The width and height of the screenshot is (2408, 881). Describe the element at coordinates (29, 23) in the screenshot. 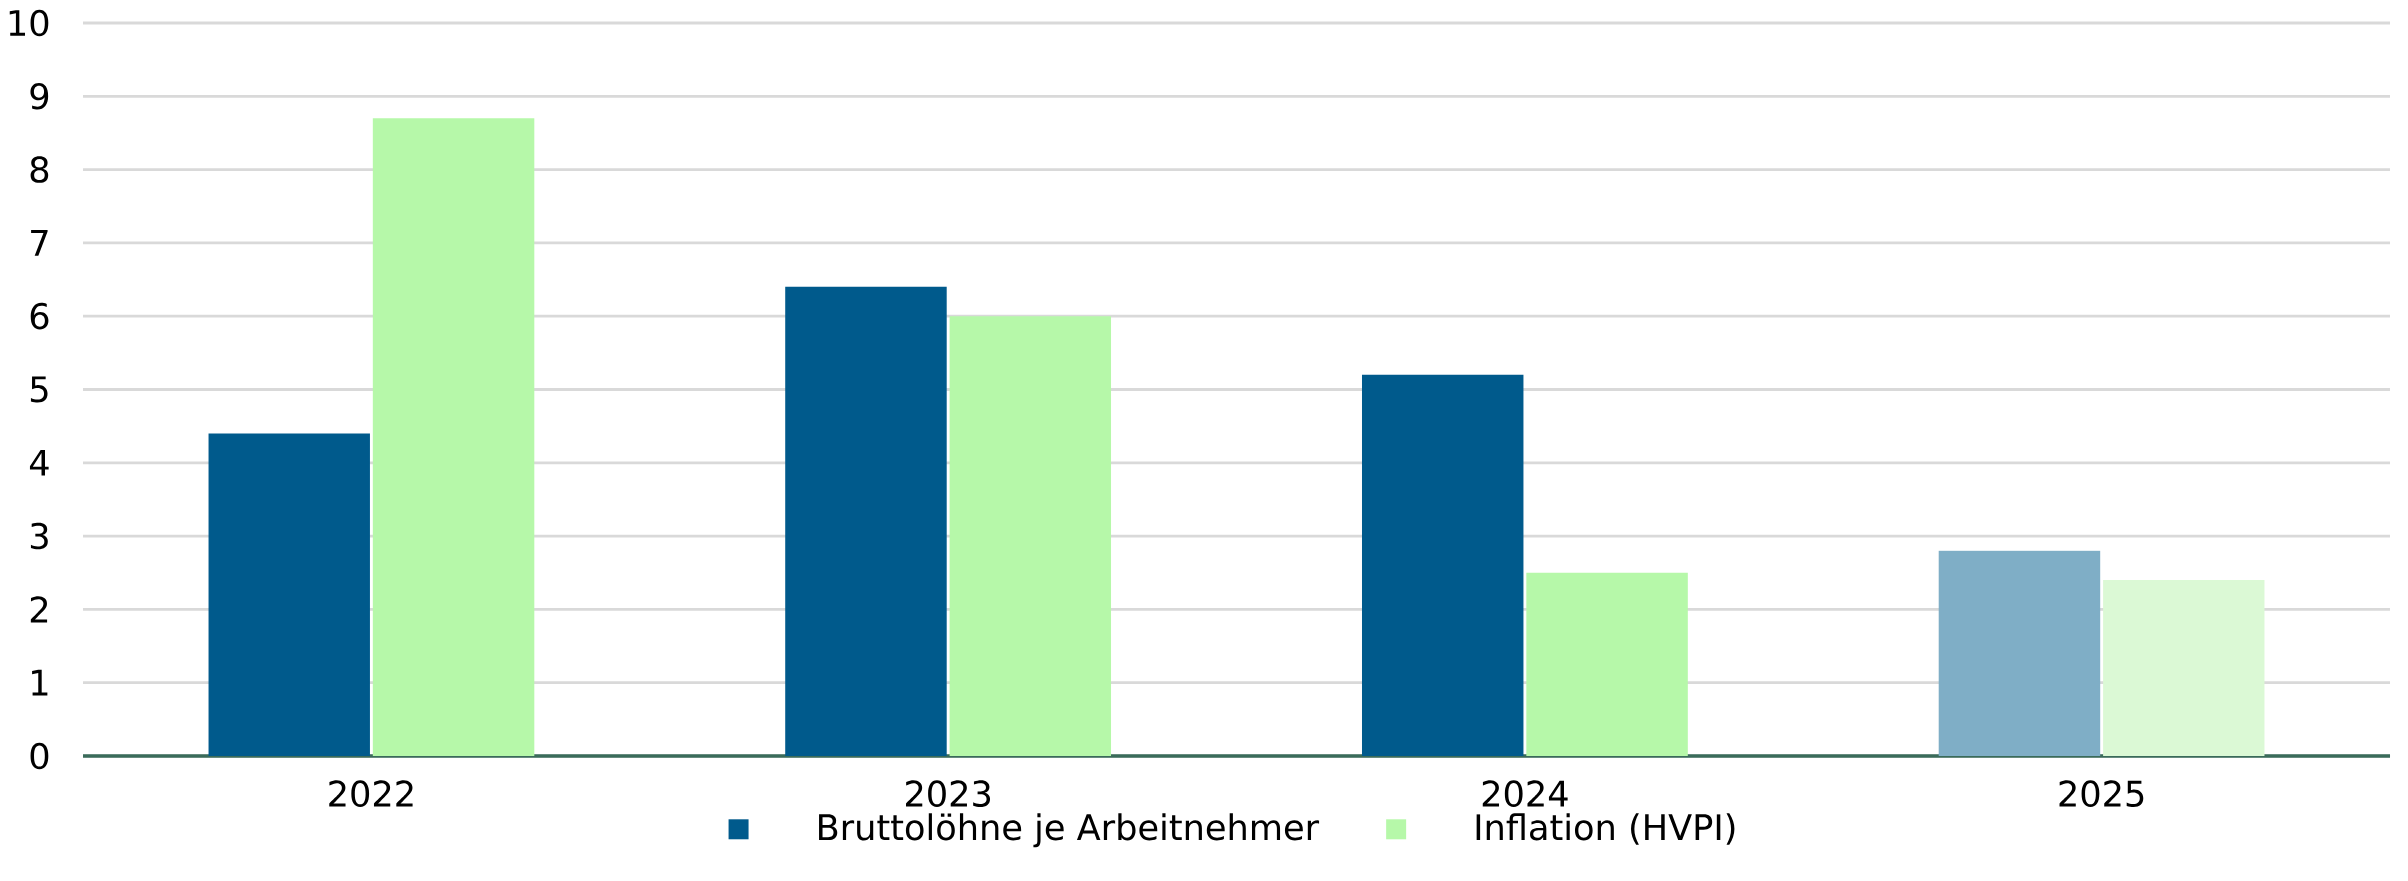

I see `y-tick-label: 10` at that location.